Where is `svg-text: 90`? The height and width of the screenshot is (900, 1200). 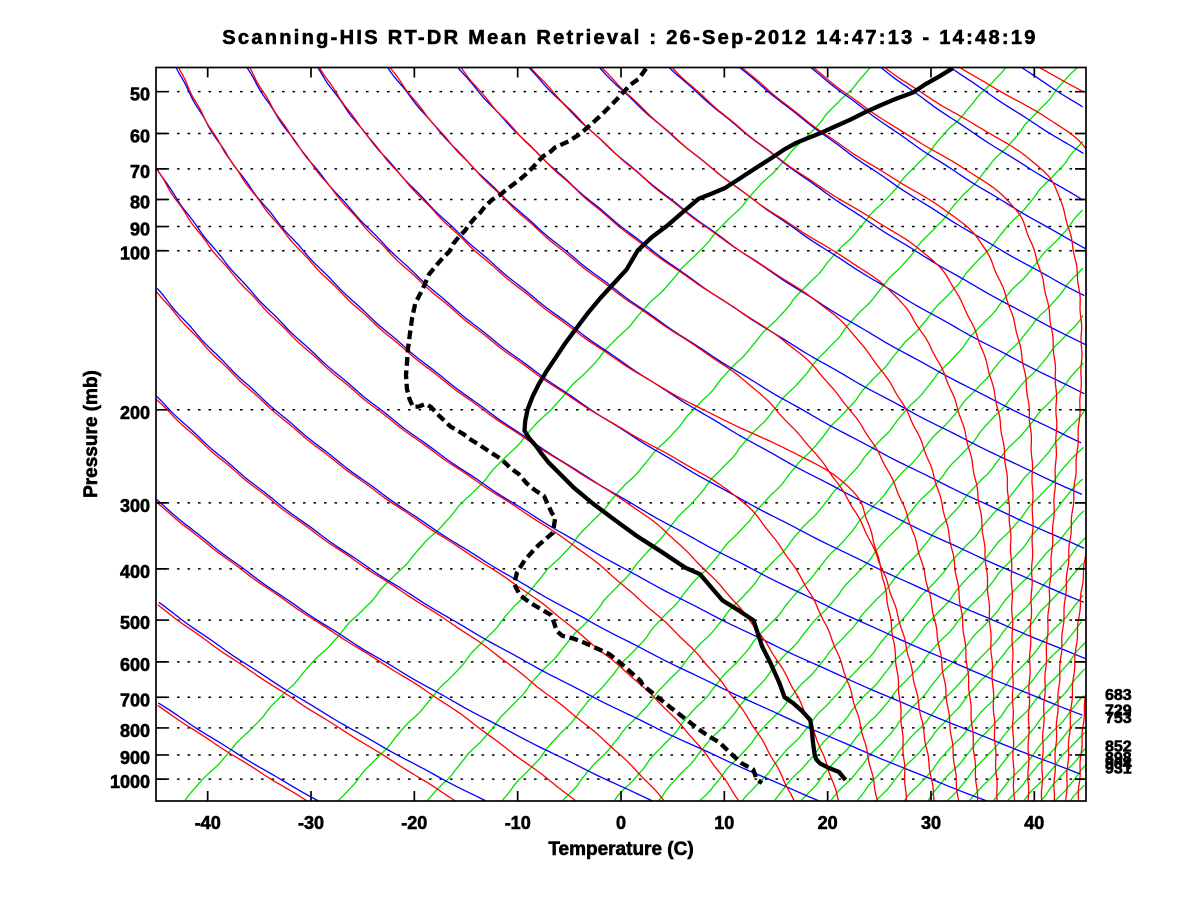
svg-text: 90 is located at coordinates (140, 230).